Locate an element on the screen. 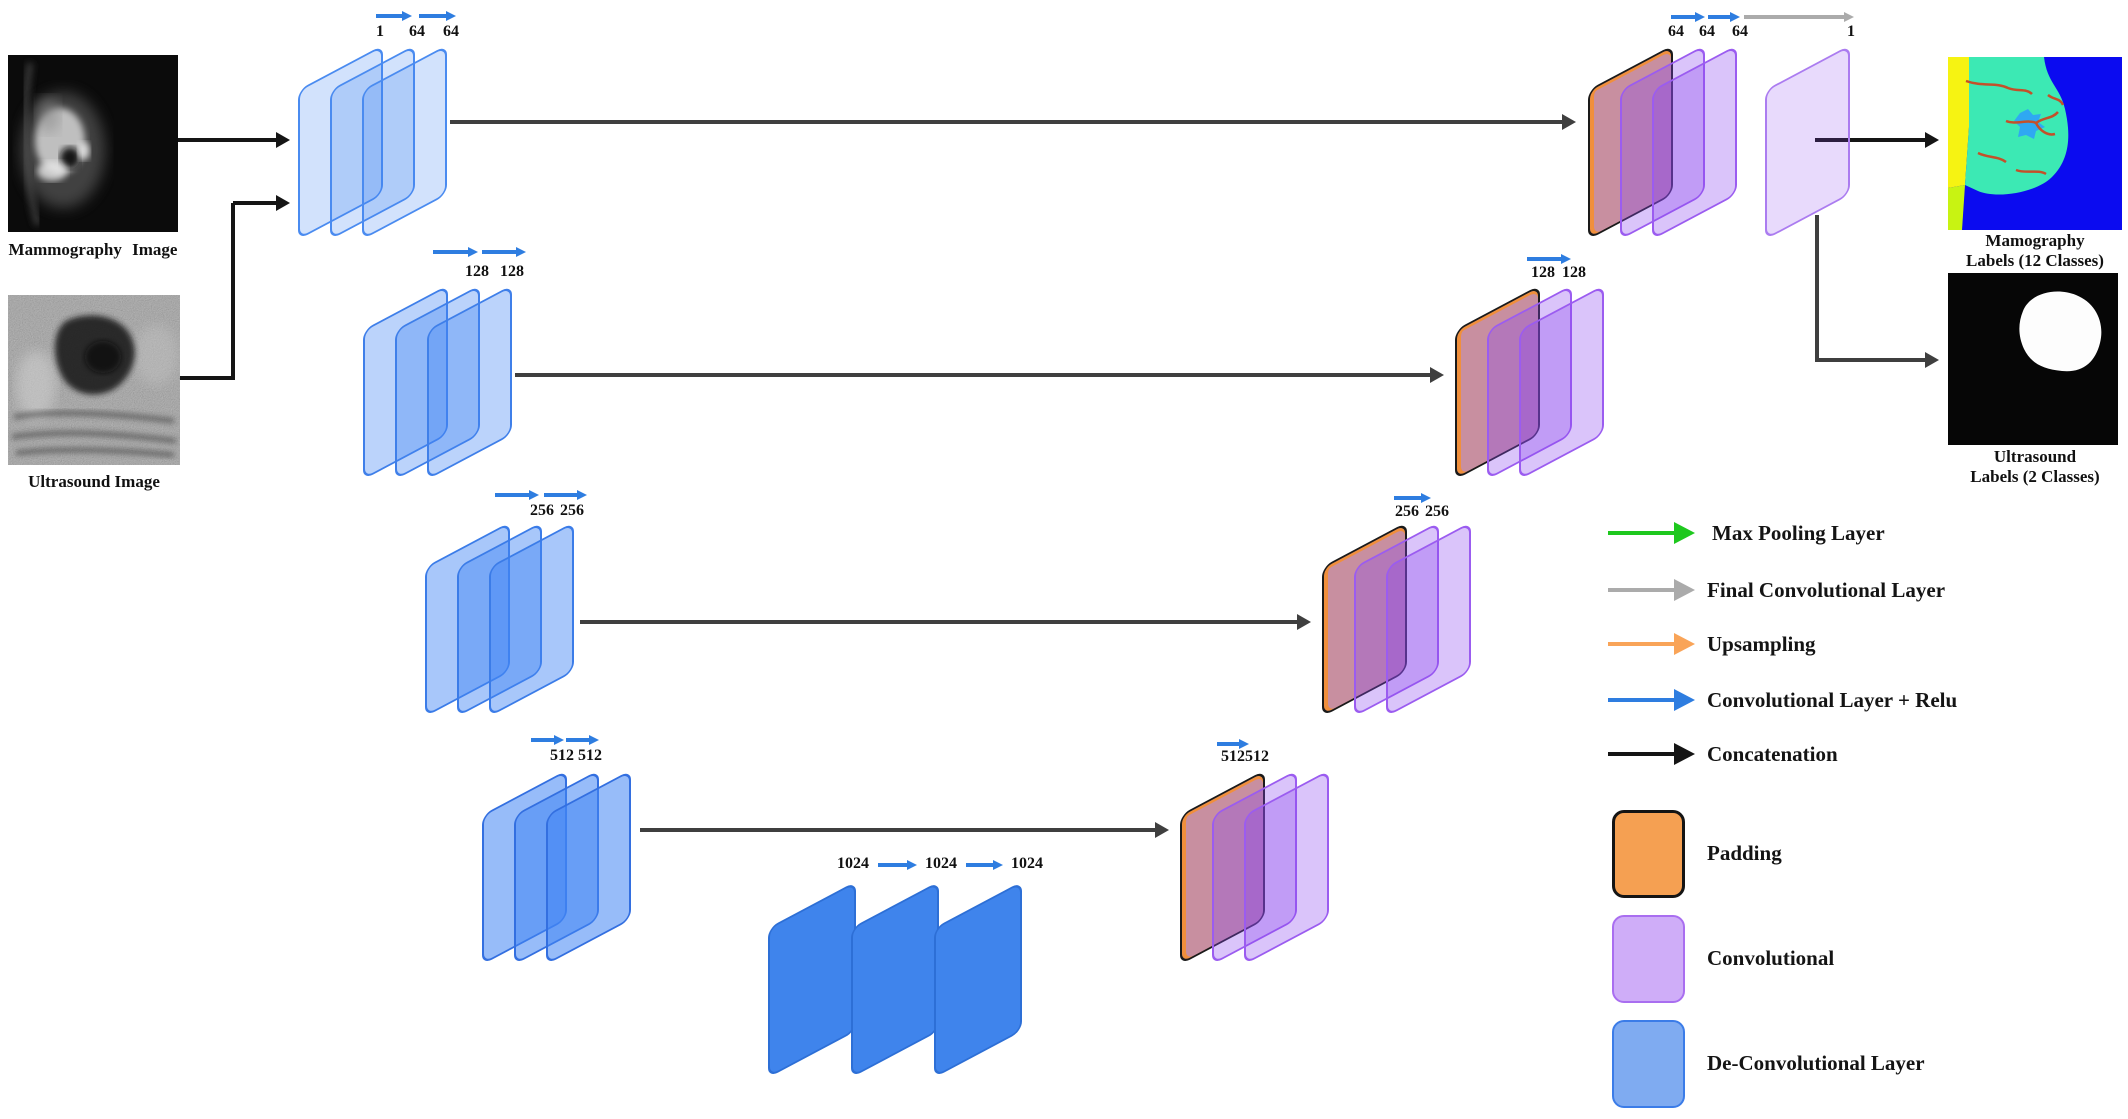 The image size is (2128, 1119). ultrasound-labels-image is located at coordinates (2033, 359).